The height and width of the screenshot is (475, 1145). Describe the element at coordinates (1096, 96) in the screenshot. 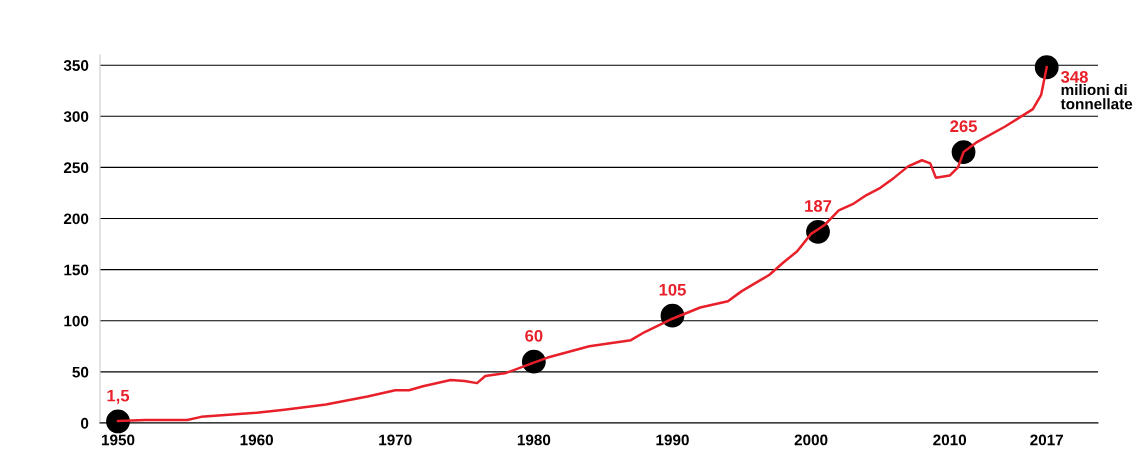

I see `annotation: milioni di tonnellate` at that location.